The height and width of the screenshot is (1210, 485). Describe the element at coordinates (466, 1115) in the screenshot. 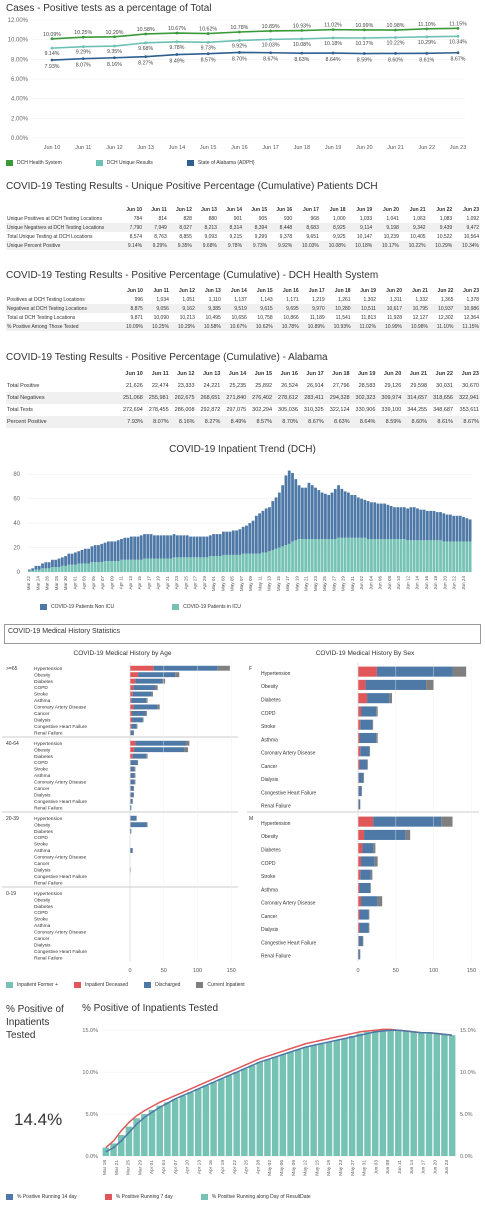

I see `positivity-y-tick-right: 5.0%` at that location.